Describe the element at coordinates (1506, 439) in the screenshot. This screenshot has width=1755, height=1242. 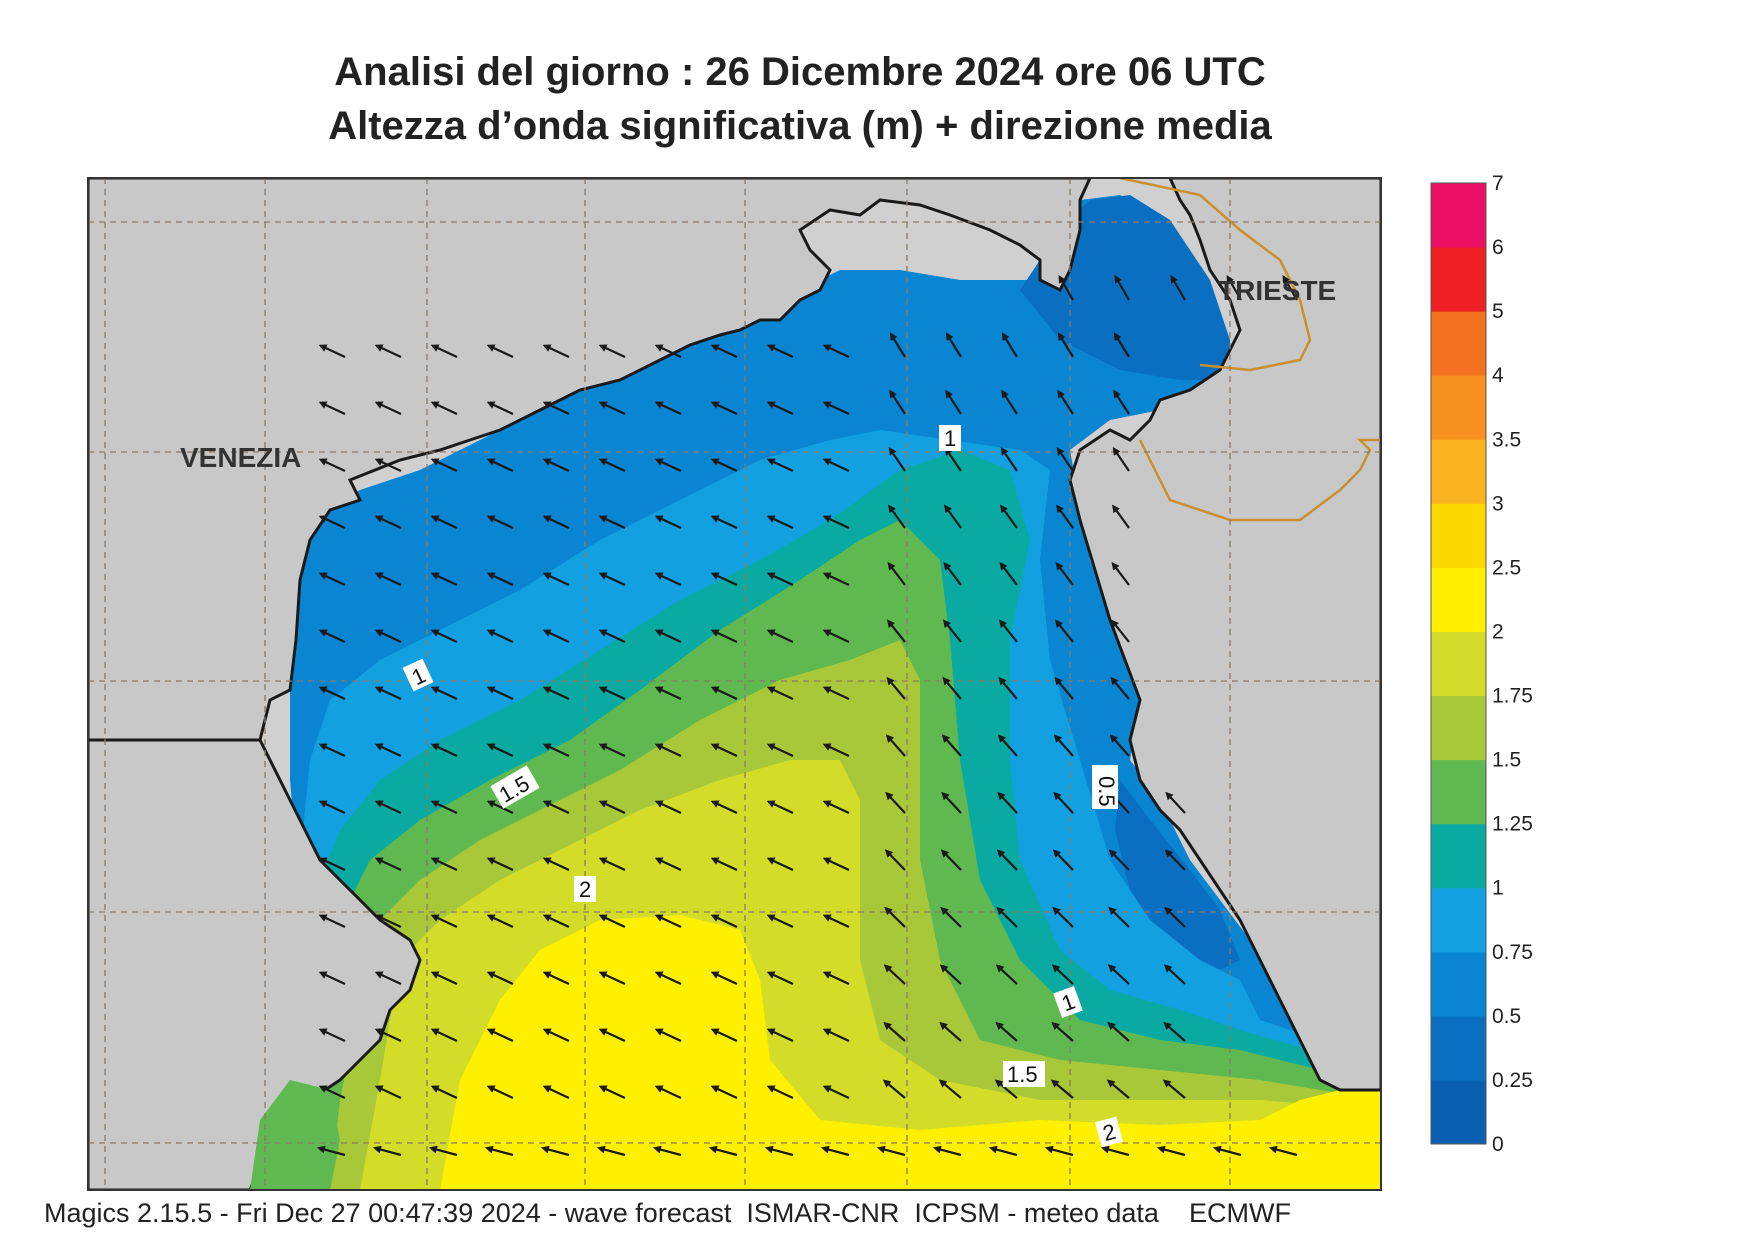
I see `colorbar-tick-label: 3.5` at that location.